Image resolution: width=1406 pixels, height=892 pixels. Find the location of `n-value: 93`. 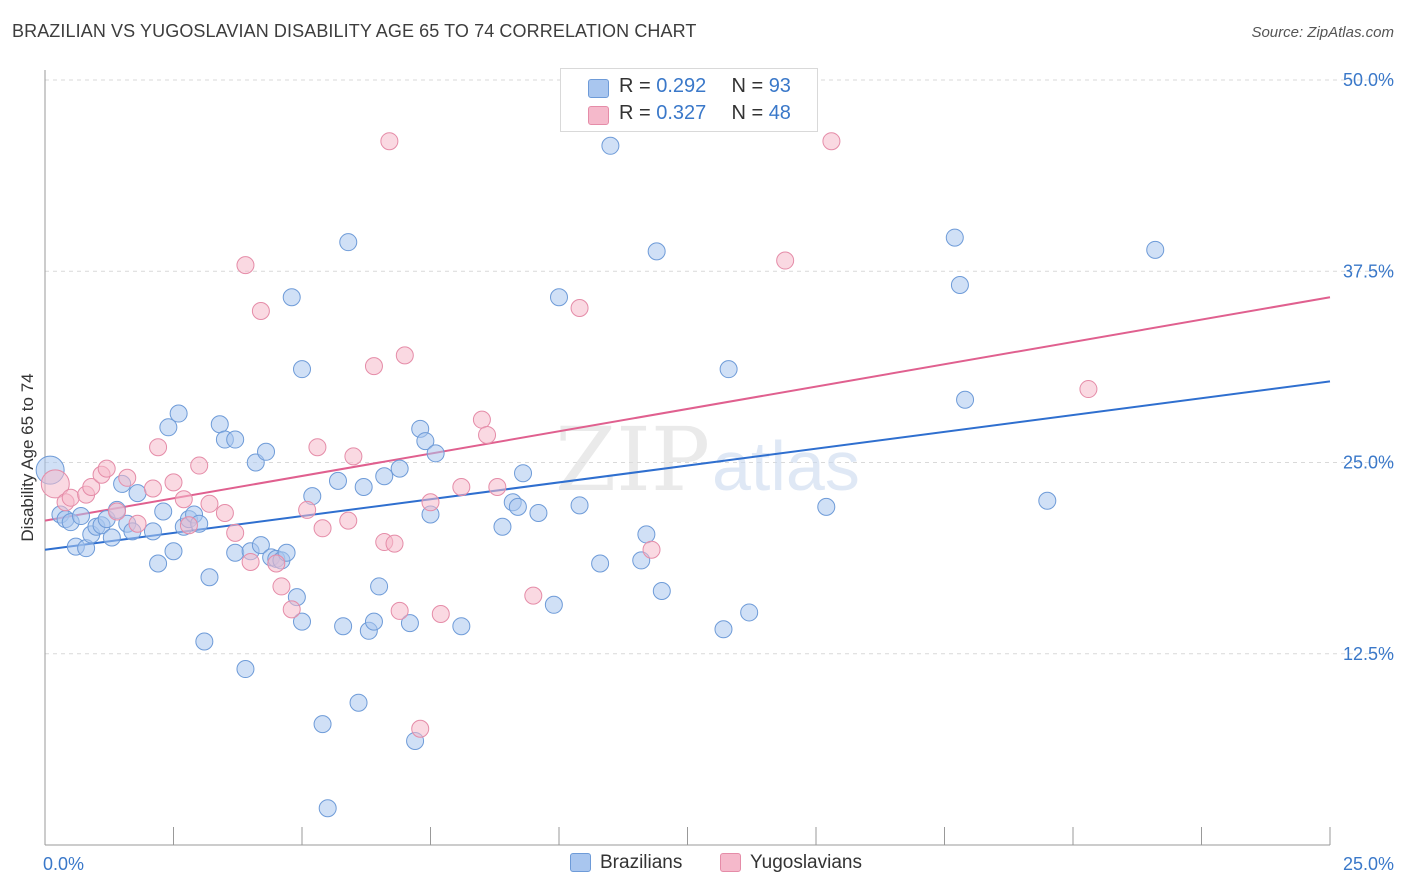

n-value: 93 is located at coordinates (779, 86).